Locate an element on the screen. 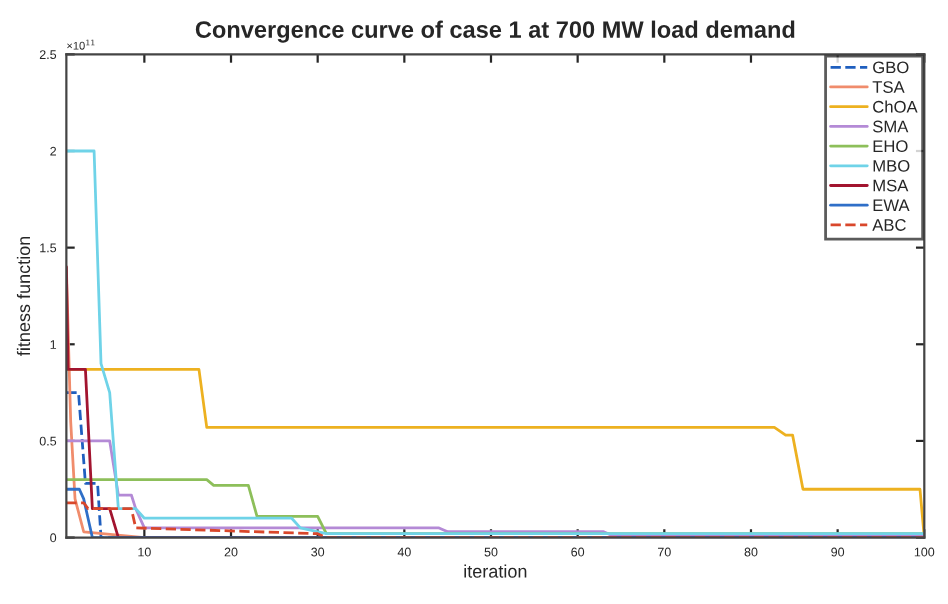 This screenshot has width=948, height=604. legend-label: ChOA is located at coordinates (895, 106).